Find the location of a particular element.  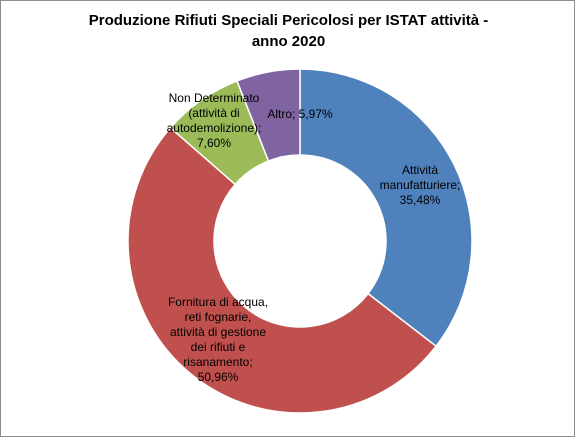

data-label-line: 50,96% is located at coordinates (218, 377).